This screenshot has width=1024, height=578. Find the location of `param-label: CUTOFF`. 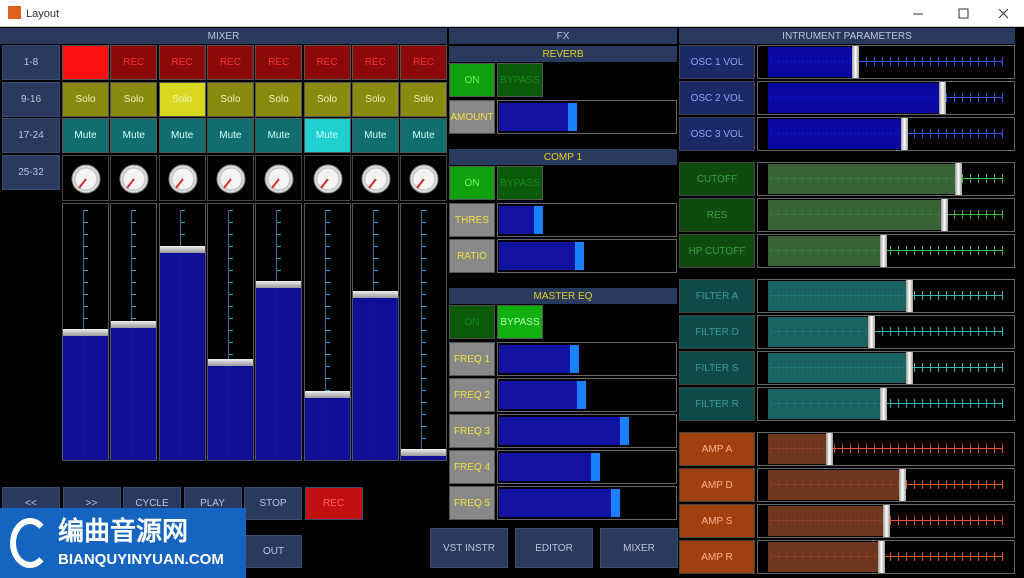

param-label: CUTOFF is located at coordinates (717, 179).